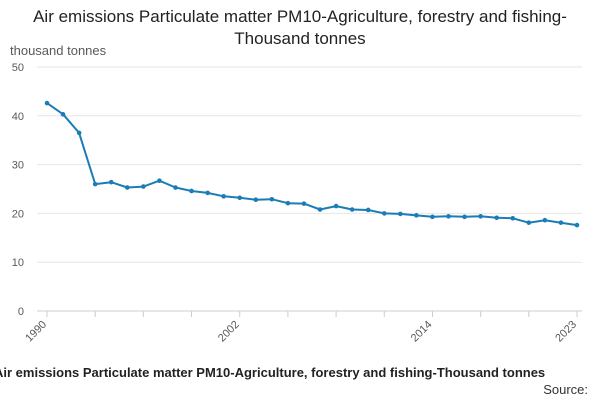 The image size is (600, 400). What do you see at coordinates (18, 68) in the screenshot?
I see `y-tick-label: 50` at bounding box center [18, 68].